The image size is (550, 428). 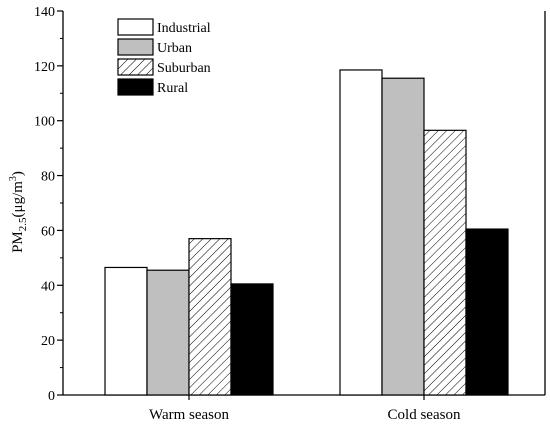 What do you see at coordinates (48, 204) in the screenshot?
I see `y-axis-ticks: 0 20 40 60 80 100 120 140` at bounding box center [48, 204].